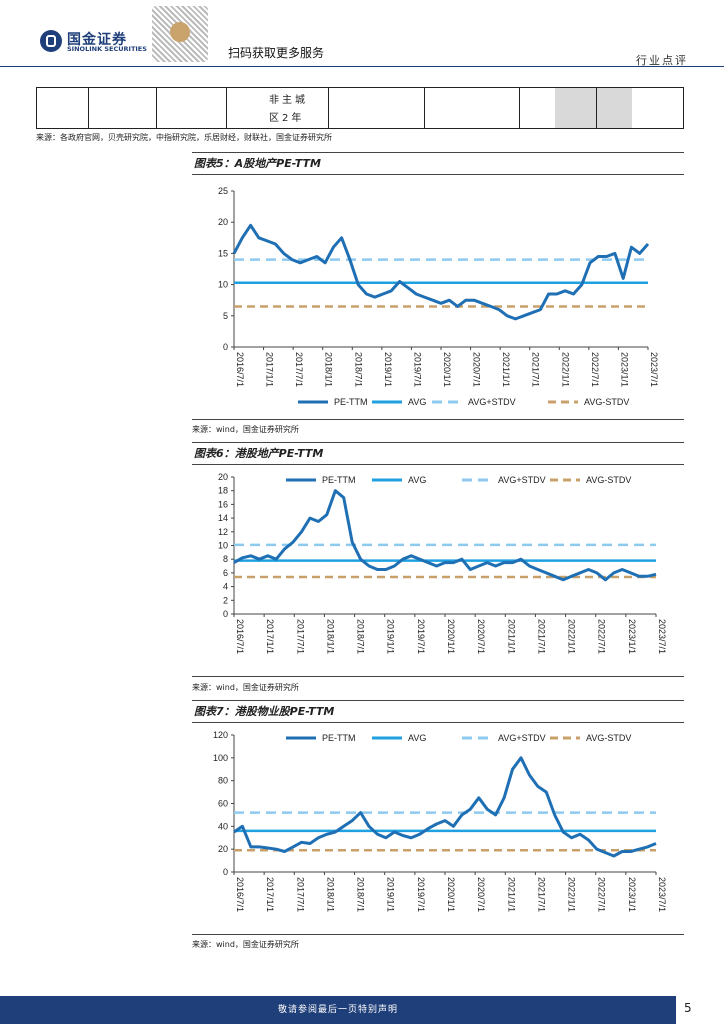  I want to click on y-tick-label: 8, so click(225, 559).